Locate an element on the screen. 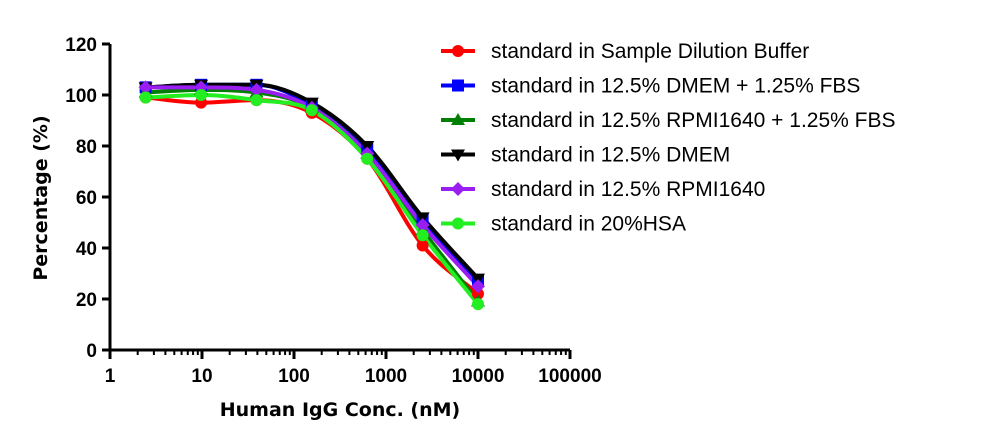 The height and width of the screenshot is (446, 1000). y-tick-label: 80 is located at coordinates (86, 147).